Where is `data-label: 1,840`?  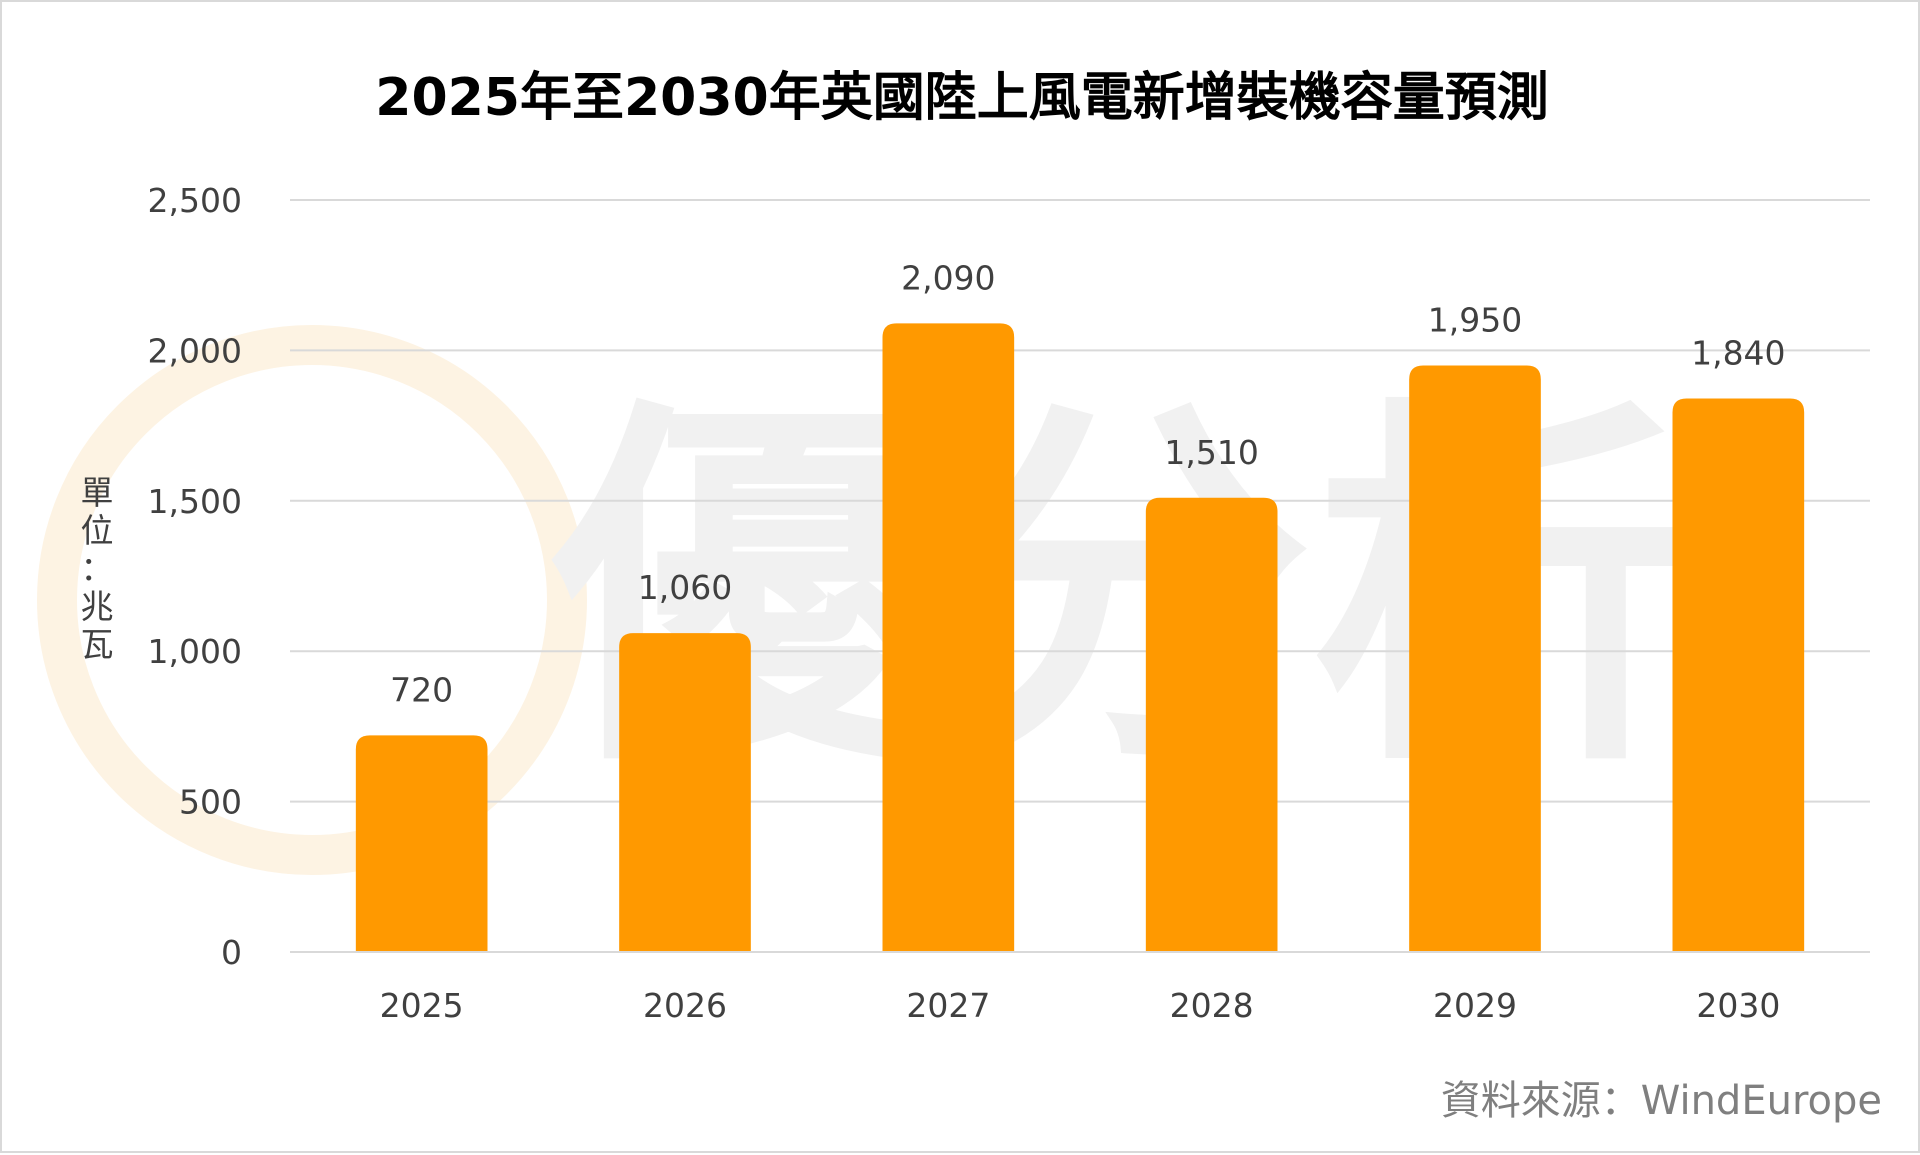
data-label: 1,840 is located at coordinates (1738, 353).